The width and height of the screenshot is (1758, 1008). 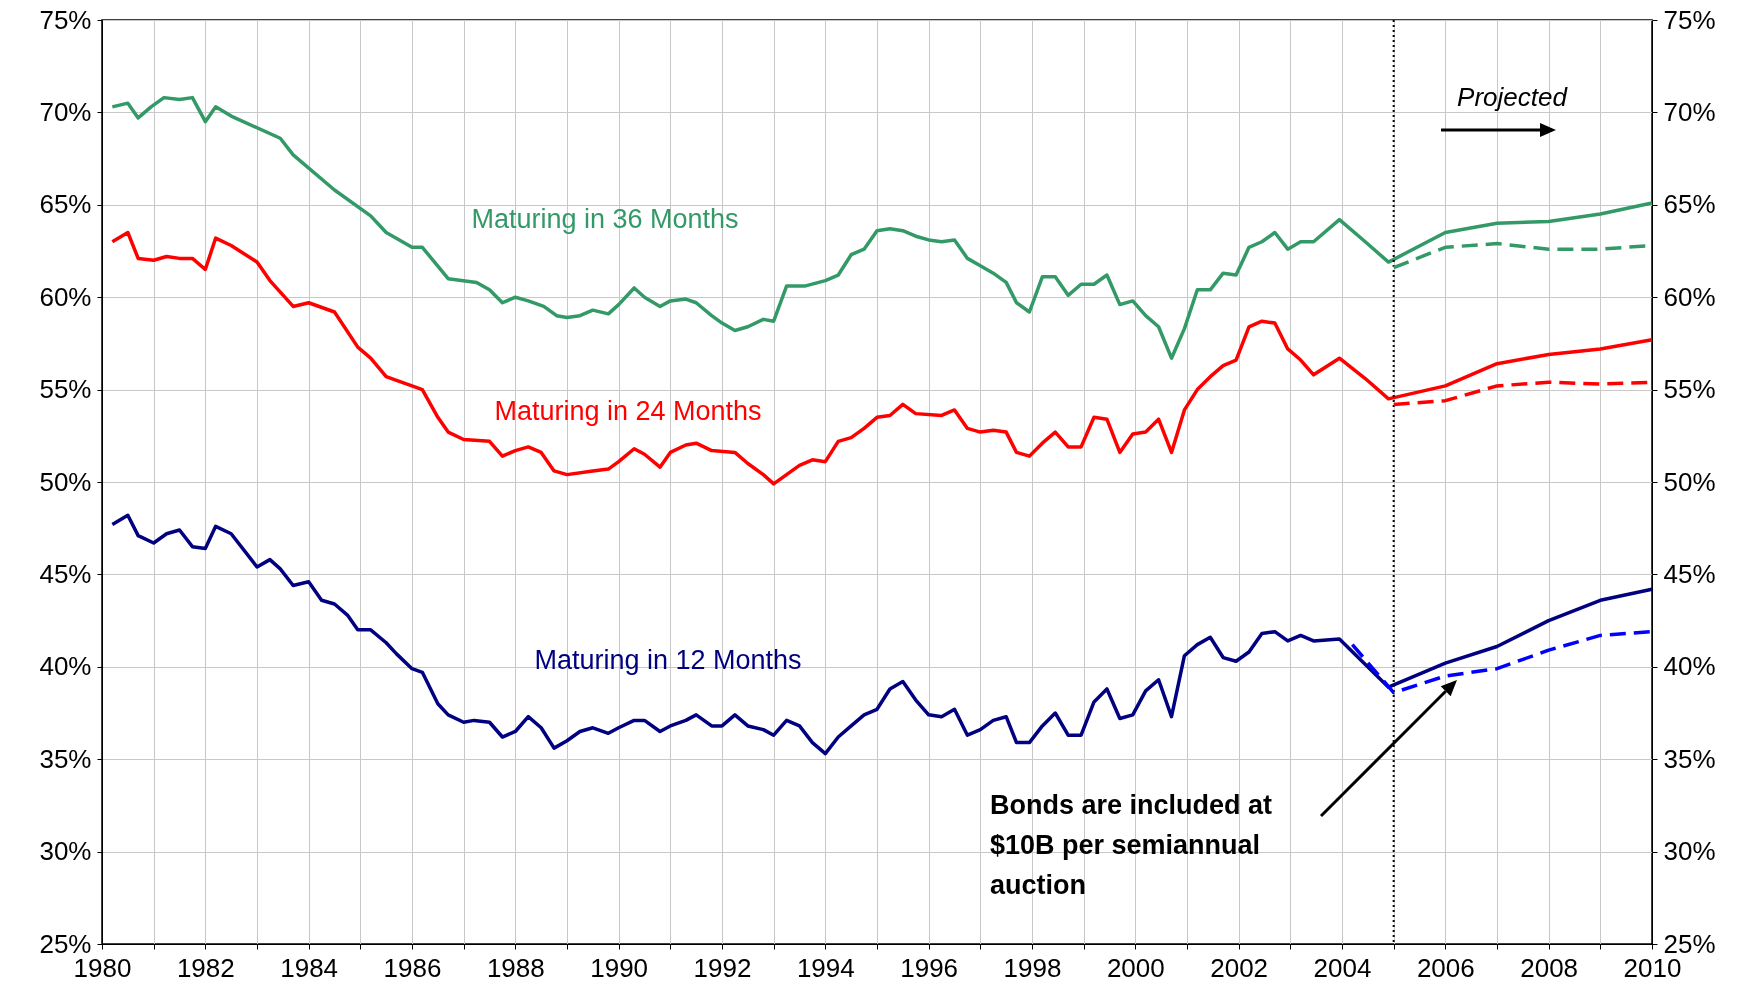 What do you see at coordinates (412, 967) in the screenshot?
I see `x-tick-label: 1986` at bounding box center [412, 967].